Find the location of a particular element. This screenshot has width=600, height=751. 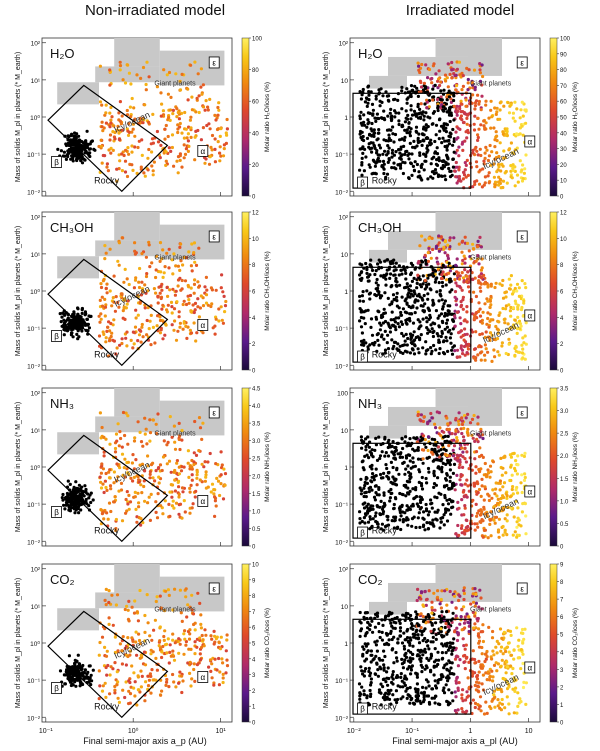

giant-planet-region is located at coordinates (137, 226).